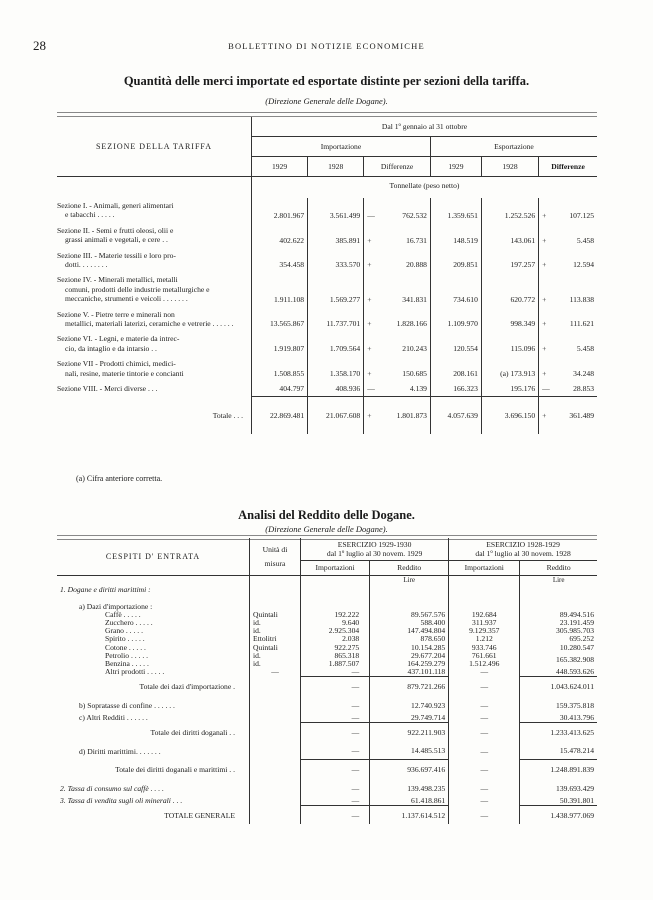 This screenshot has height=900, width=653. I want to click on double-rule, so click(327, 114).